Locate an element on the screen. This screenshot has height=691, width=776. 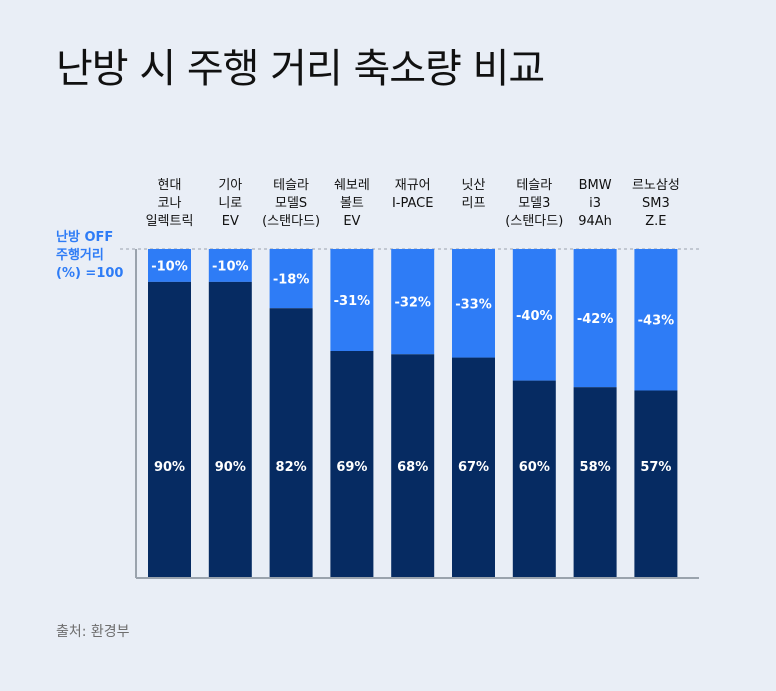
reduction-value-label: -42% is located at coordinates (595, 319).